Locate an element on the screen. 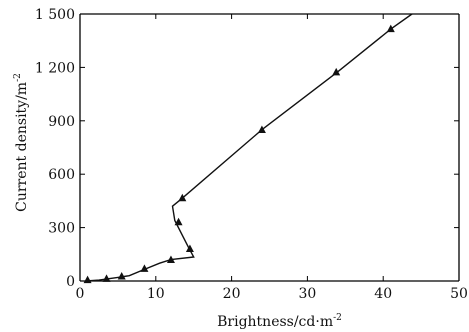 Image resolution: width=469 pixels, height=332 pixels. y-axis-label: Current density/m-2 is located at coordinates (21, 142).